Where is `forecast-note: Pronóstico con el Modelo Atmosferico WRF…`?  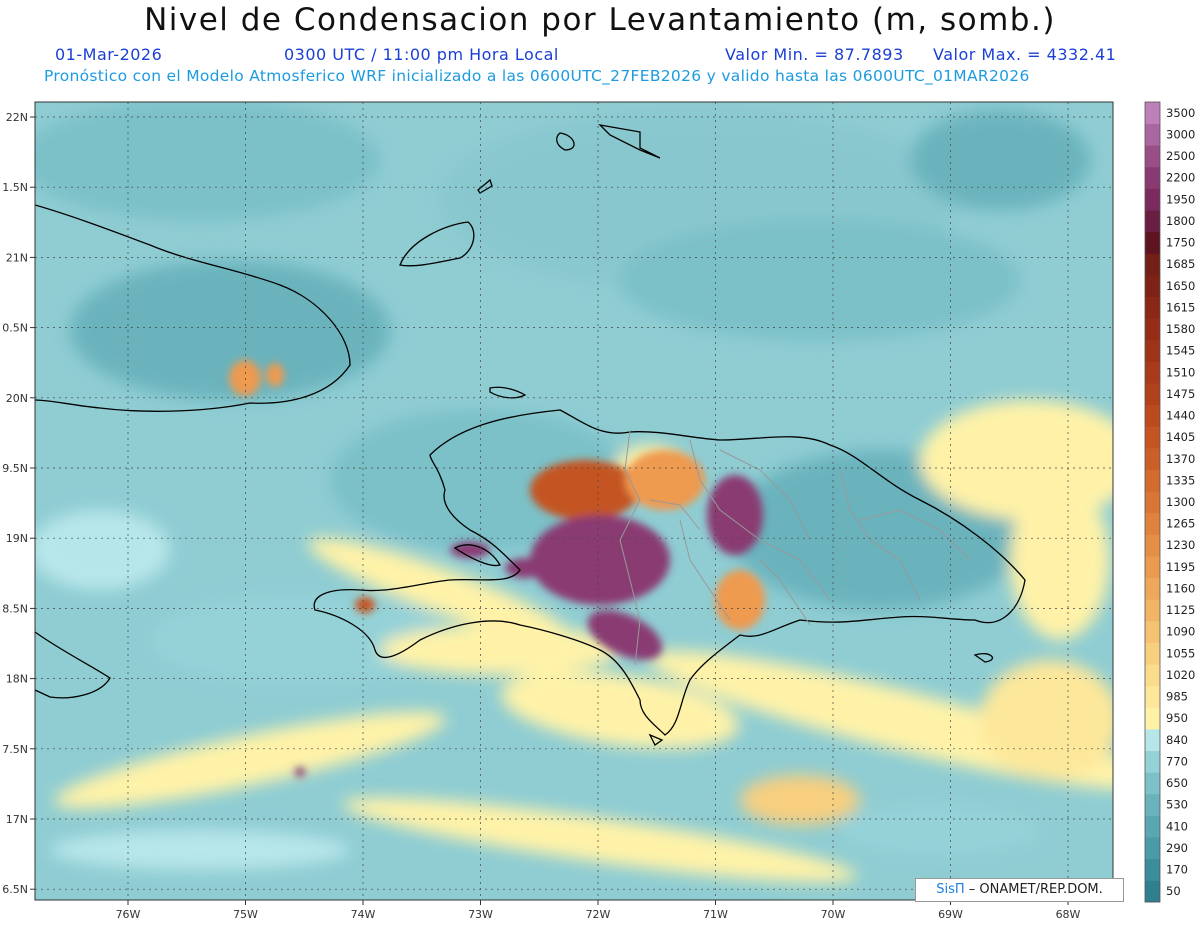
forecast-note: Pronóstico con el Modelo Atmosferico WRF… is located at coordinates (537, 76).